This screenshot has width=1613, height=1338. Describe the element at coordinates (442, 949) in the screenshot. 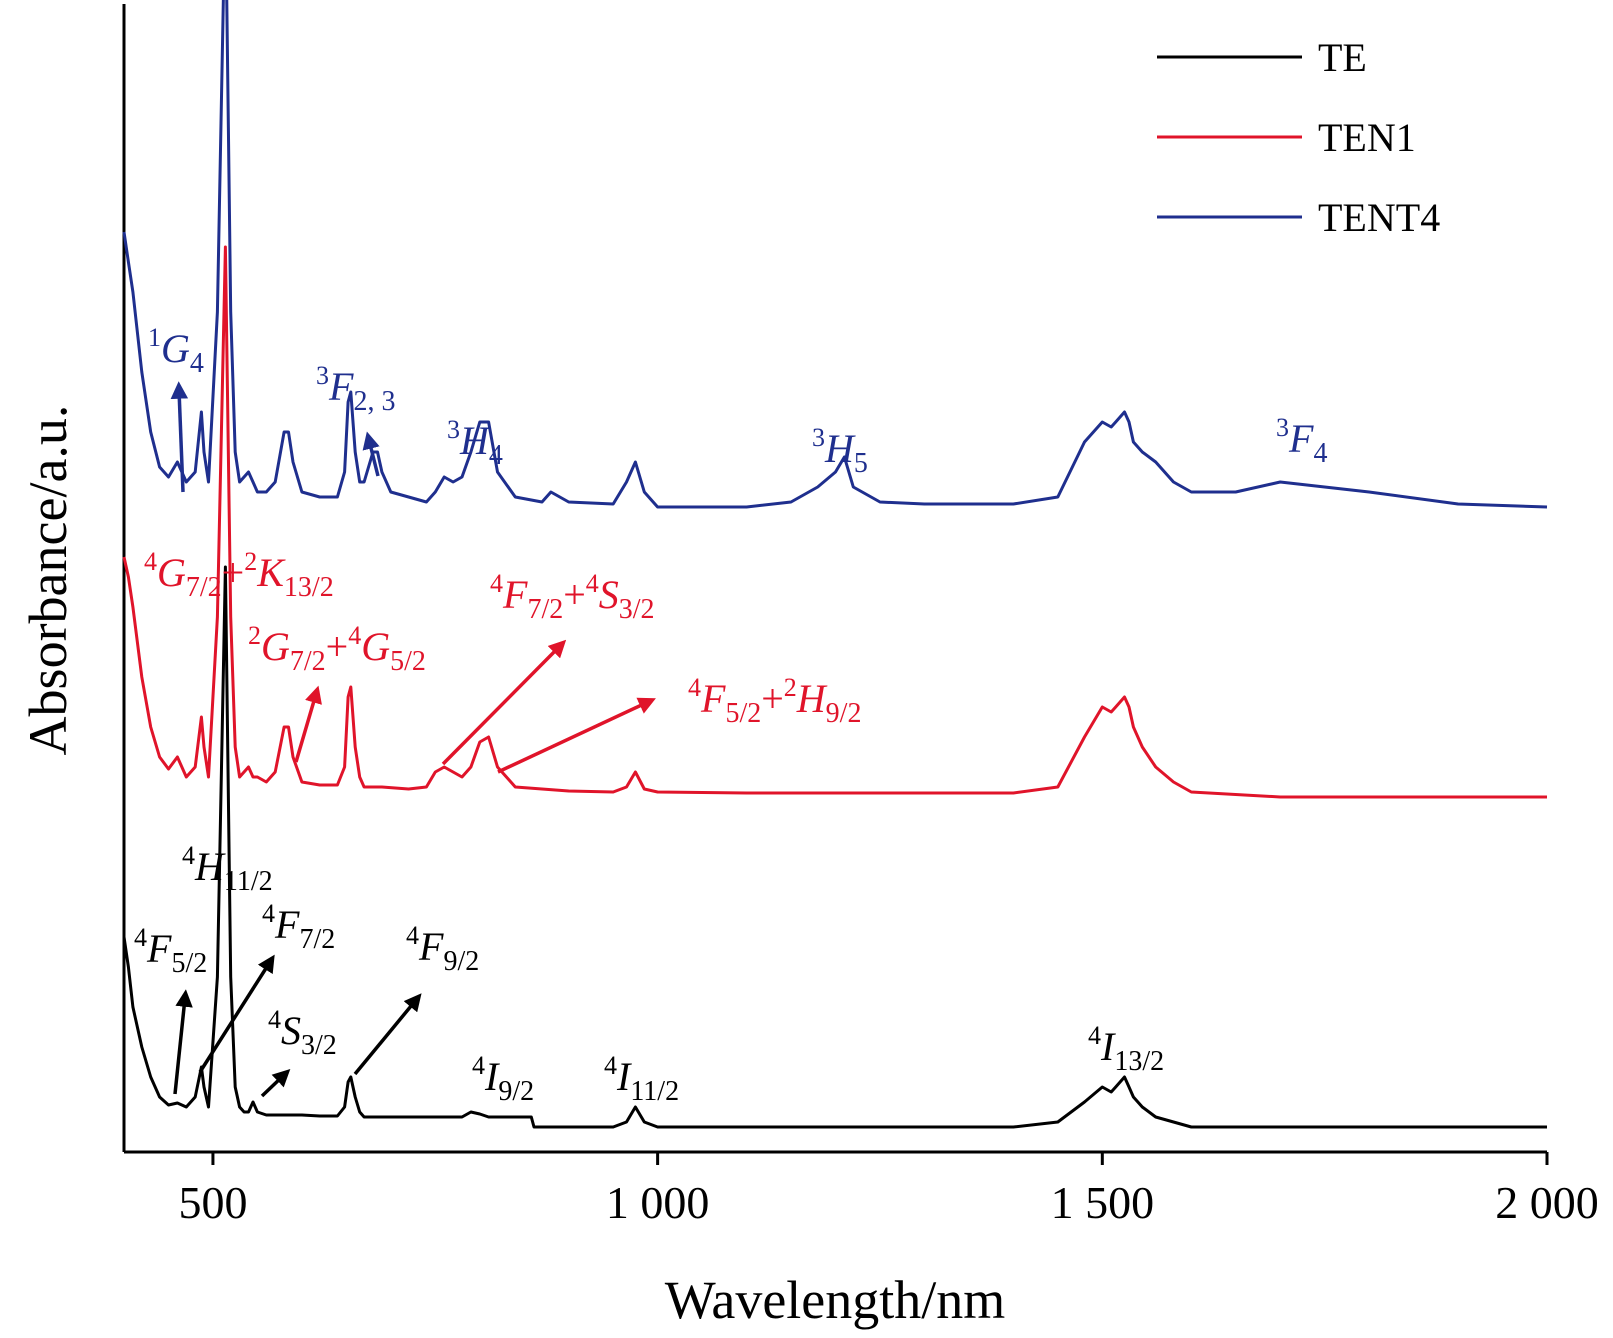

I see `annotation-4f92: 4F9/2` at that location.